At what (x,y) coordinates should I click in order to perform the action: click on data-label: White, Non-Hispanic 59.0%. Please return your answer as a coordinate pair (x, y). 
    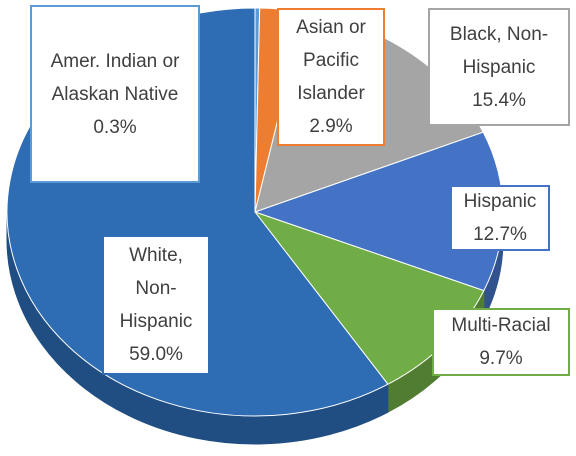
    Looking at the image, I should click on (156, 305).